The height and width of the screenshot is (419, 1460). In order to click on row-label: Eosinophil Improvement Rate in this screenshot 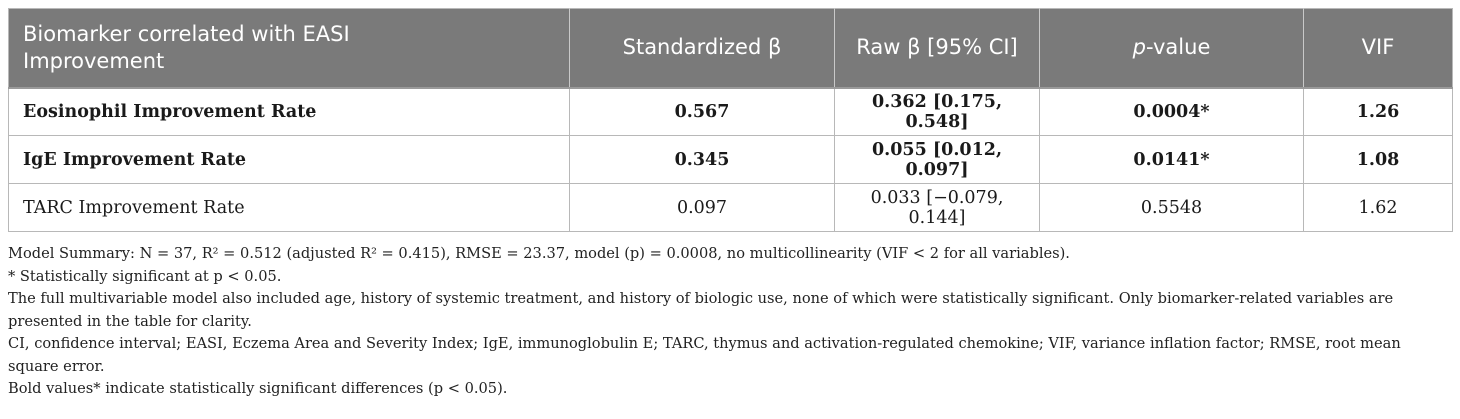, I will do `click(289, 111)`.